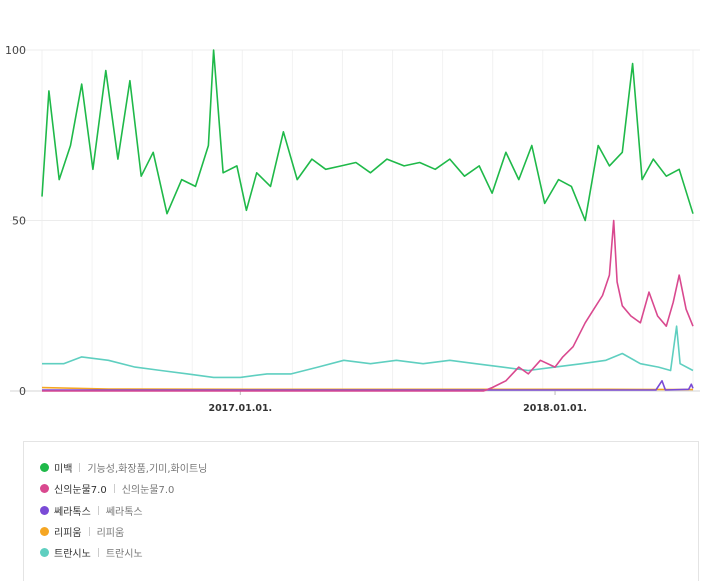  What do you see at coordinates (22, 391) in the screenshot?
I see `y-tick-label: 0` at bounding box center [22, 391].